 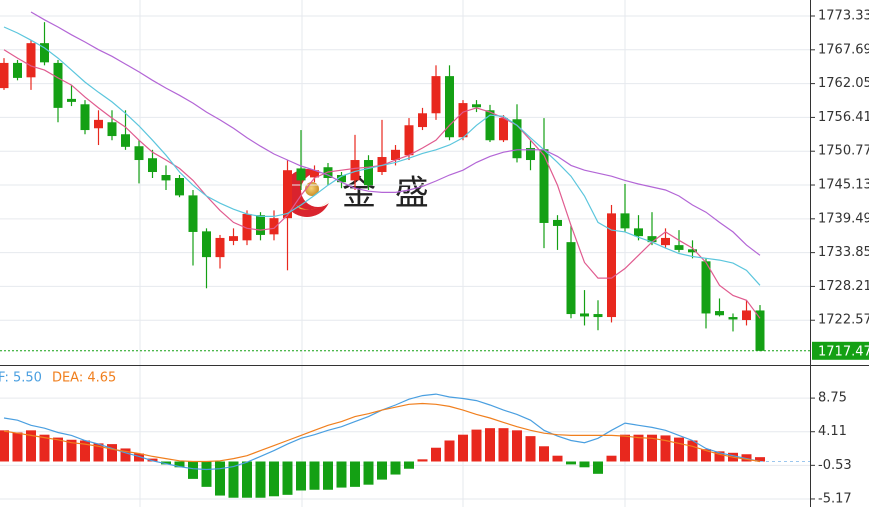 I want to click on last-price-label: 1717.47, so click(x=843, y=351).